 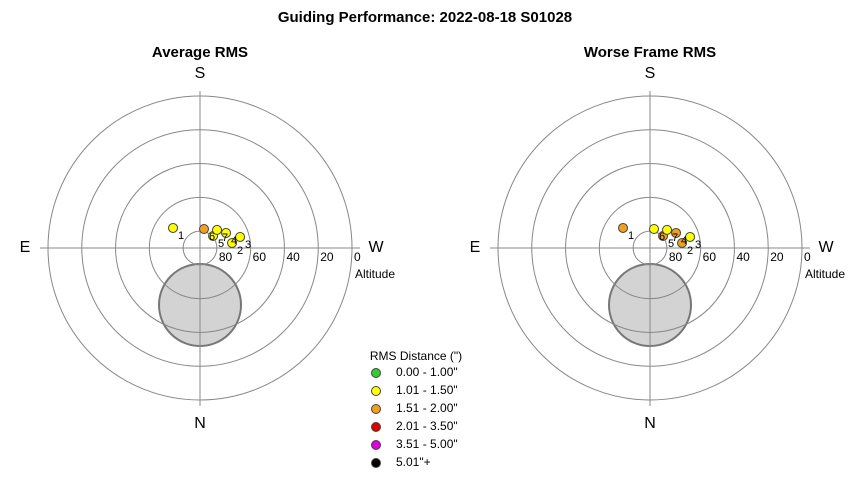 I want to click on page-title: Guiding Performance: 2022-08-18 S01028, so click(x=425, y=17).